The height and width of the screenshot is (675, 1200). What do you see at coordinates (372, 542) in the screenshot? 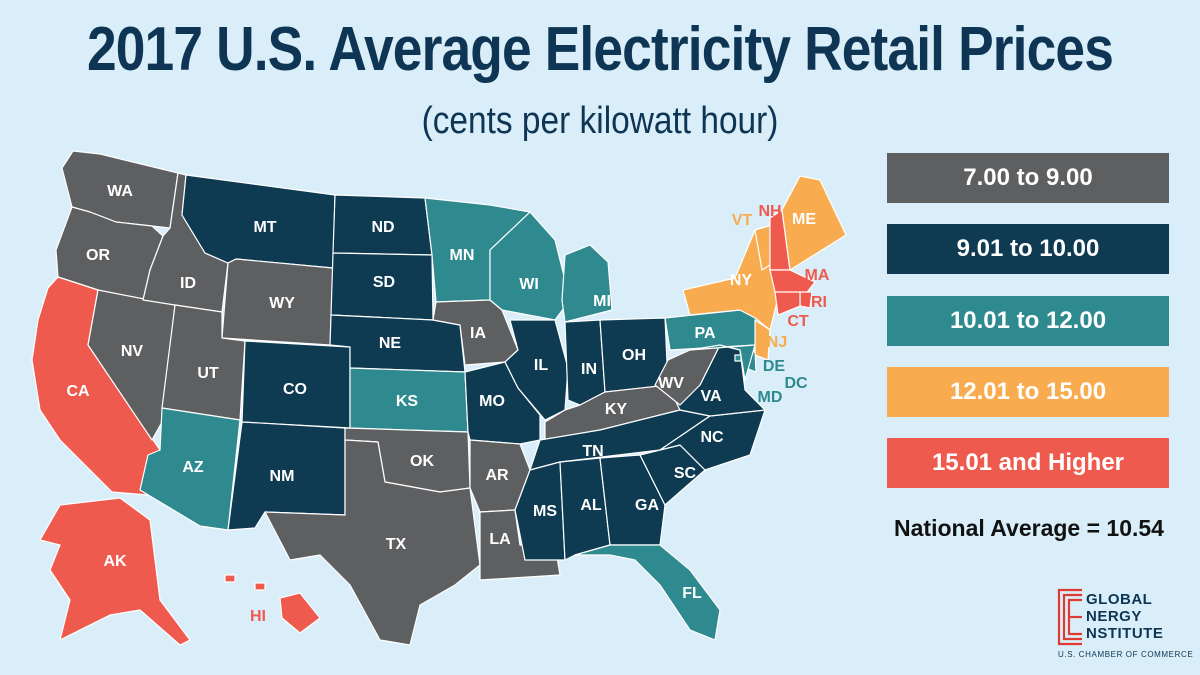
I see `state-tx` at bounding box center [372, 542].